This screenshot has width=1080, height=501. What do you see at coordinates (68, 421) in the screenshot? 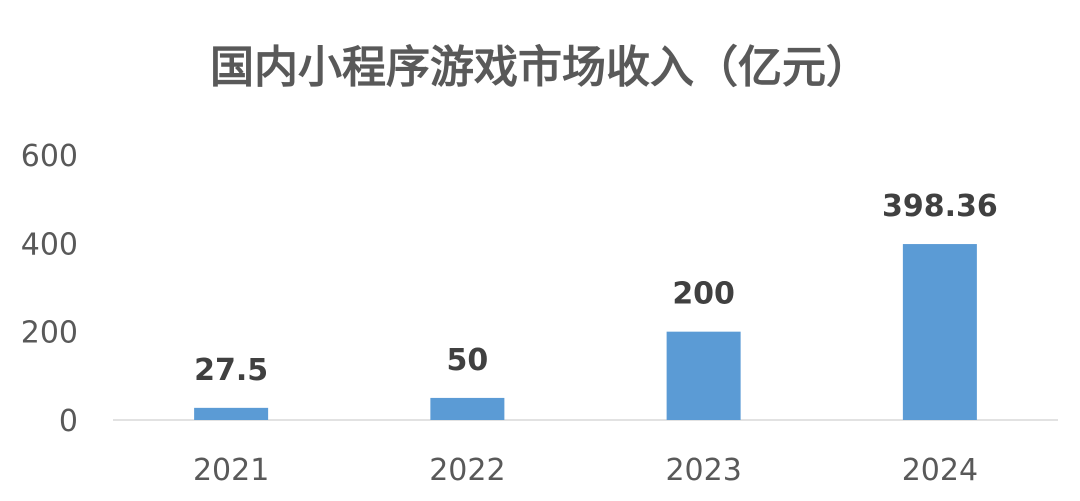
I see `y-tick-label: 0` at bounding box center [68, 421].